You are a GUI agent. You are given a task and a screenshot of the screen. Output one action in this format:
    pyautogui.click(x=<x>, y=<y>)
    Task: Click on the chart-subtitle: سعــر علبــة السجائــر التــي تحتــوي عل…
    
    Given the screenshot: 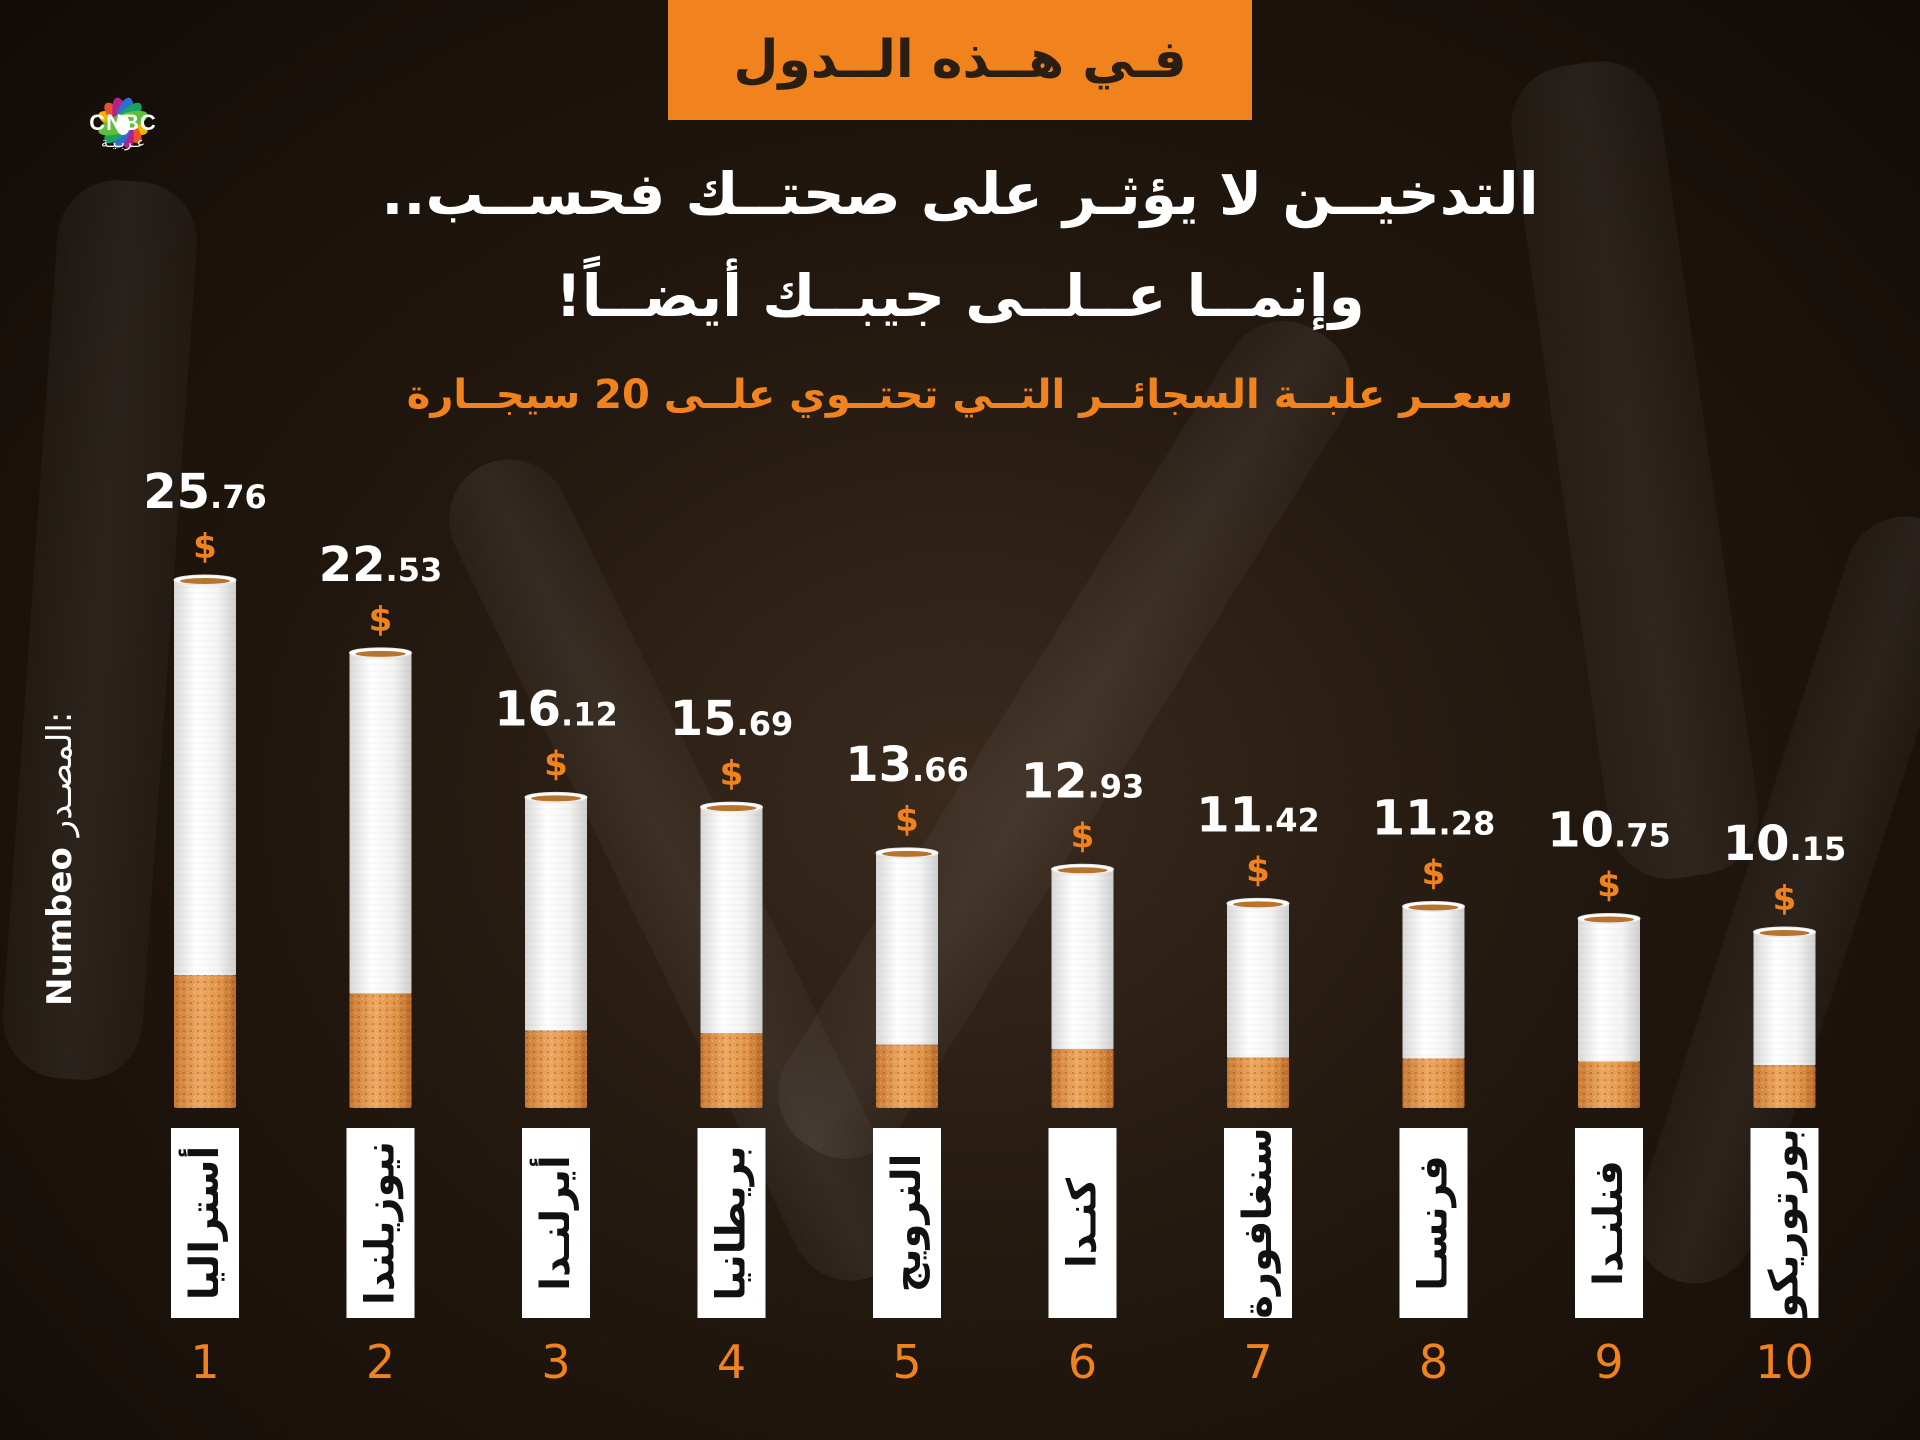 What is the action you would take?
    pyautogui.click(x=960, y=395)
    